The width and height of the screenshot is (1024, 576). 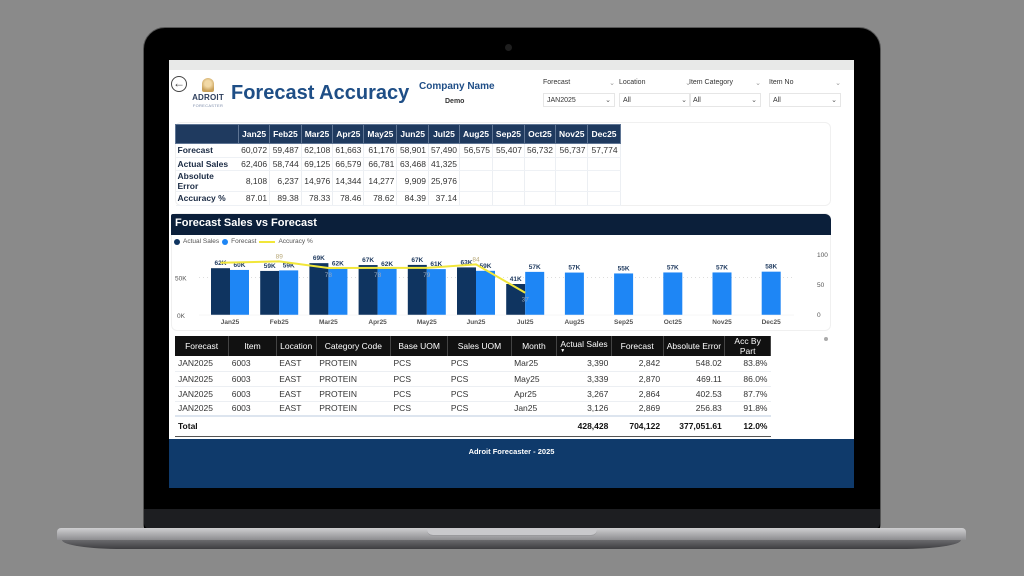 I want to click on col-header-base-uom: Base UOM, so click(x=419, y=346).